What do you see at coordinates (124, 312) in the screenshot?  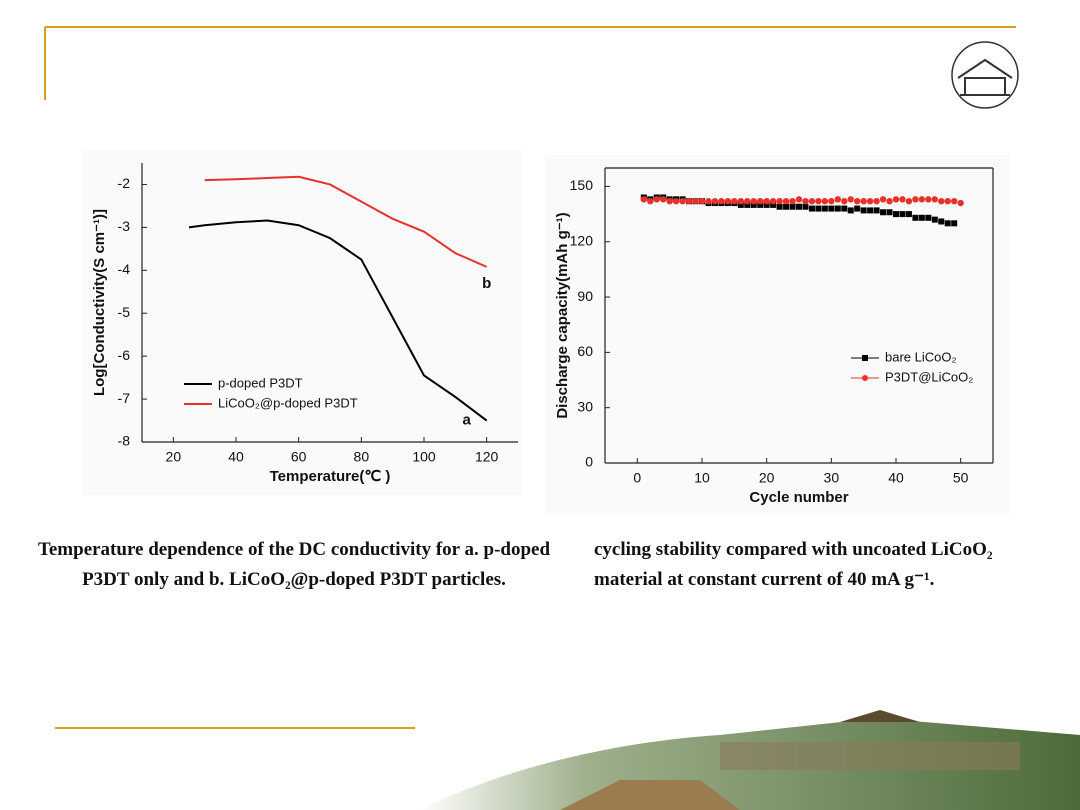 I see `y-tick-label: -5` at bounding box center [124, 312].